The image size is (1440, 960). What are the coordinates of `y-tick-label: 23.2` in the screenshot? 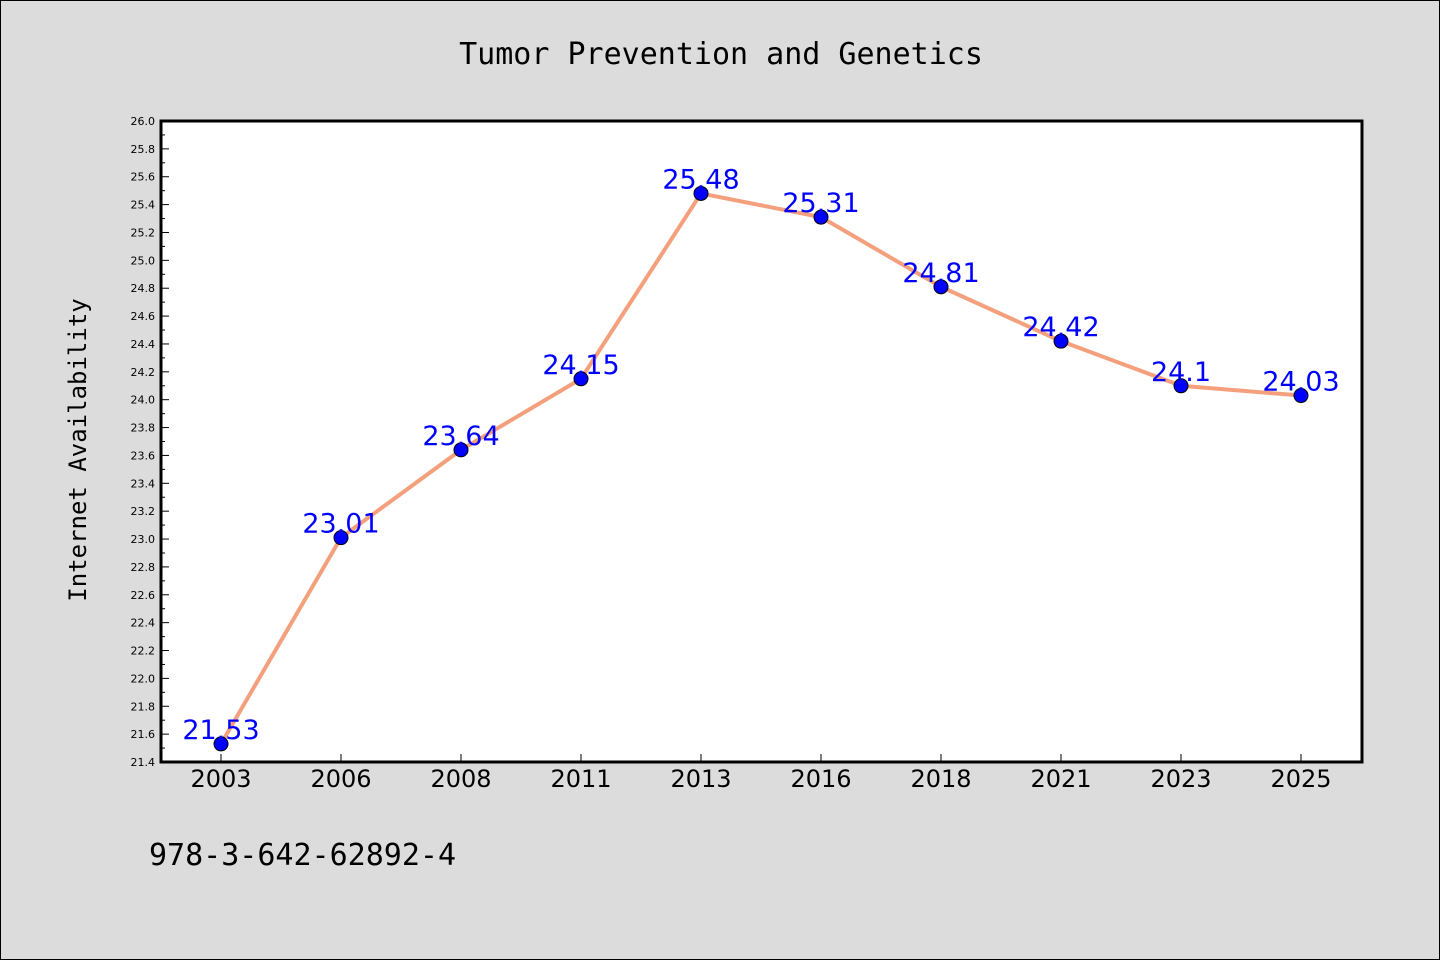 It's located at (143, 511).